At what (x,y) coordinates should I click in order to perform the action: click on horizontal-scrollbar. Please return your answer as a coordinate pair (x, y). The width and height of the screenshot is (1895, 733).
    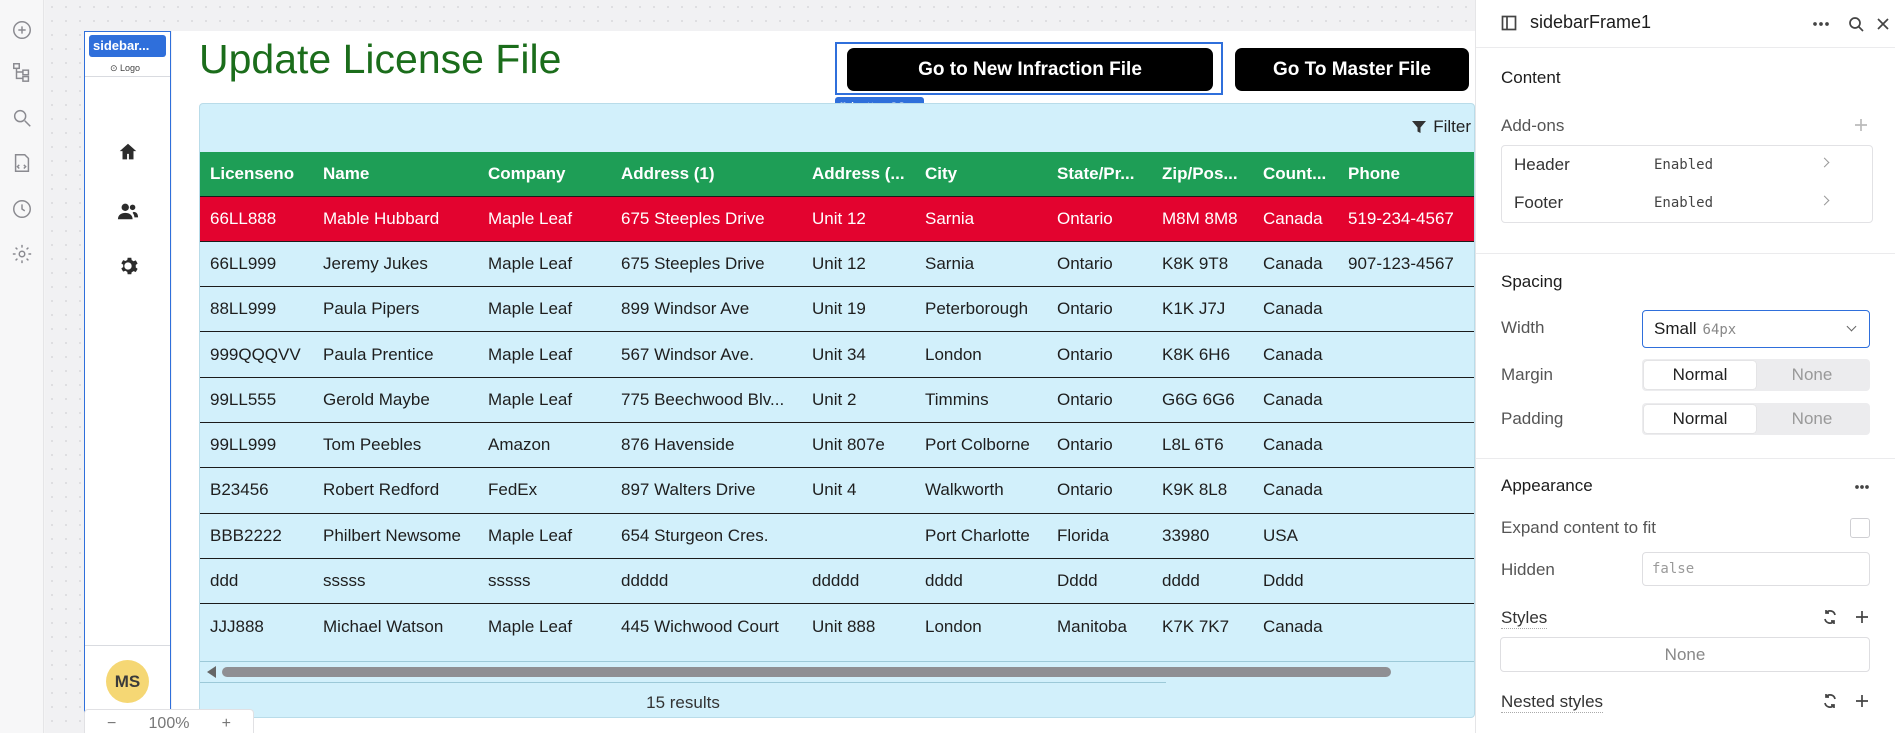
    Looking at the image, I should click on (837, 670).